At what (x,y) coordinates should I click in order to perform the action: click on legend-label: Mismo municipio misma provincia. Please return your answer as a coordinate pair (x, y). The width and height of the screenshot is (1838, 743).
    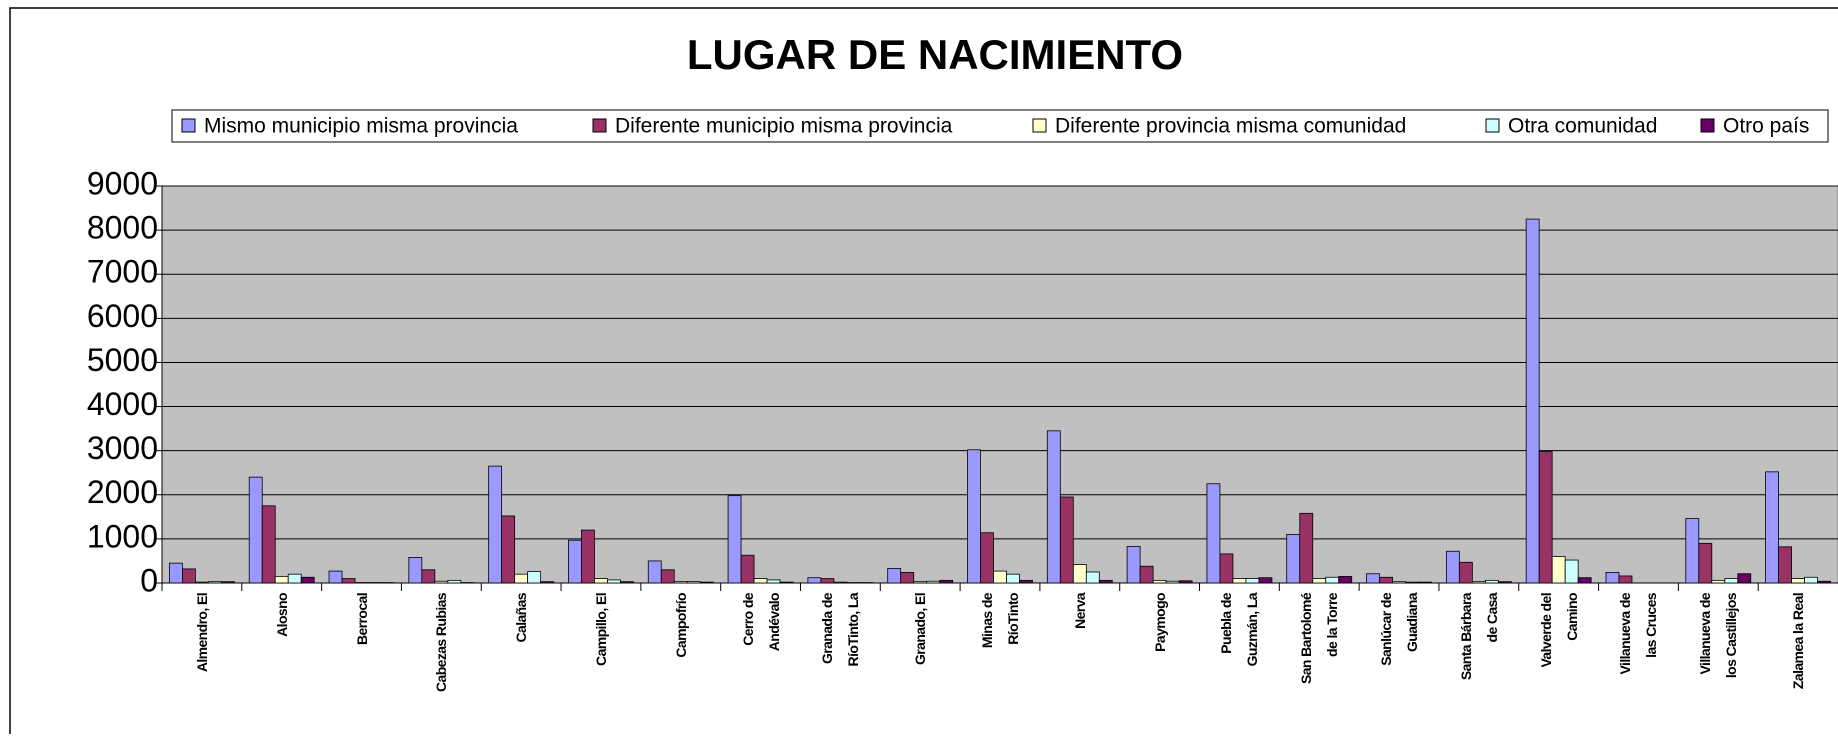
    Looking at the image, I should click on (361, 126).